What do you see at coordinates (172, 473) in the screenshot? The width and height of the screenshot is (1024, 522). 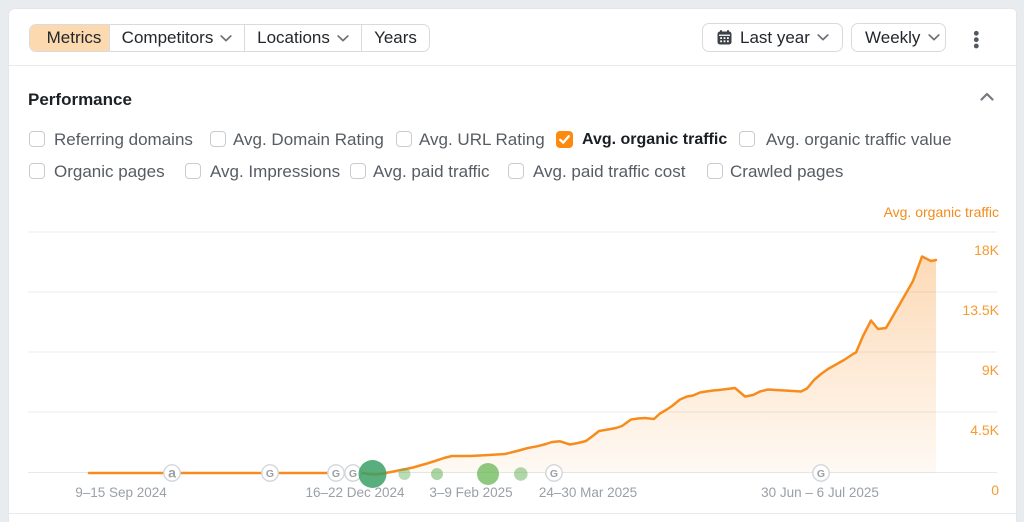 I see `svg-text: a` at bounding box center [172, 473].